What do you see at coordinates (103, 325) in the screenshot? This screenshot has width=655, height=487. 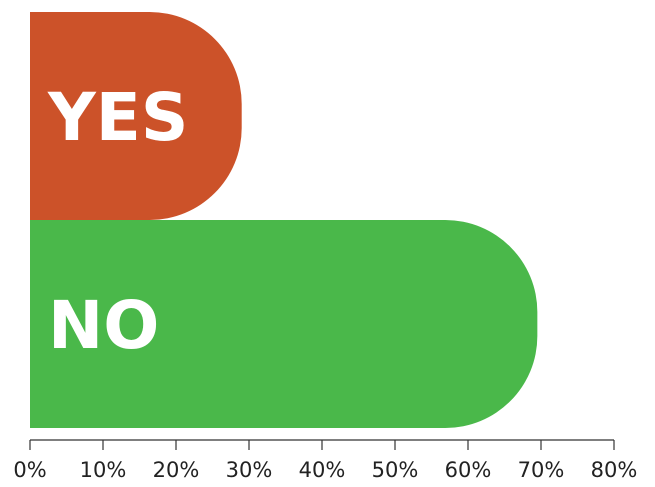 I see `bar-label-no: NO` at bounding box center [103, 325].